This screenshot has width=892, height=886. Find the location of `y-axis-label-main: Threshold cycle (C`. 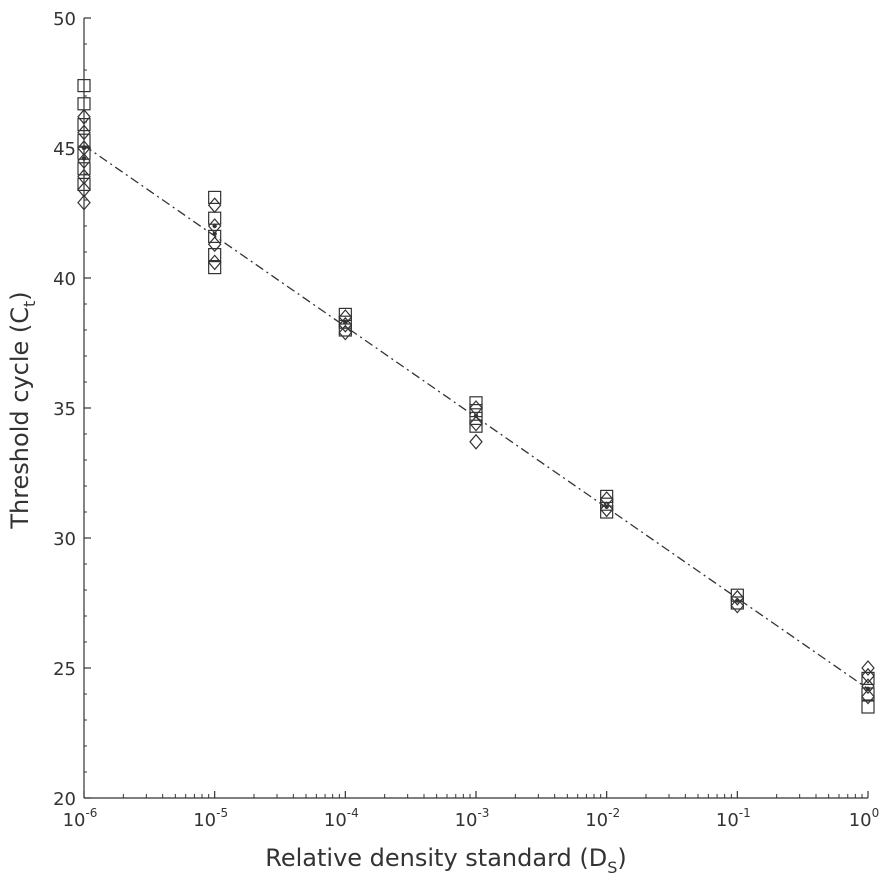

y-axis-label-main: Threshold cycle (C is located at coordinates (20, 418).